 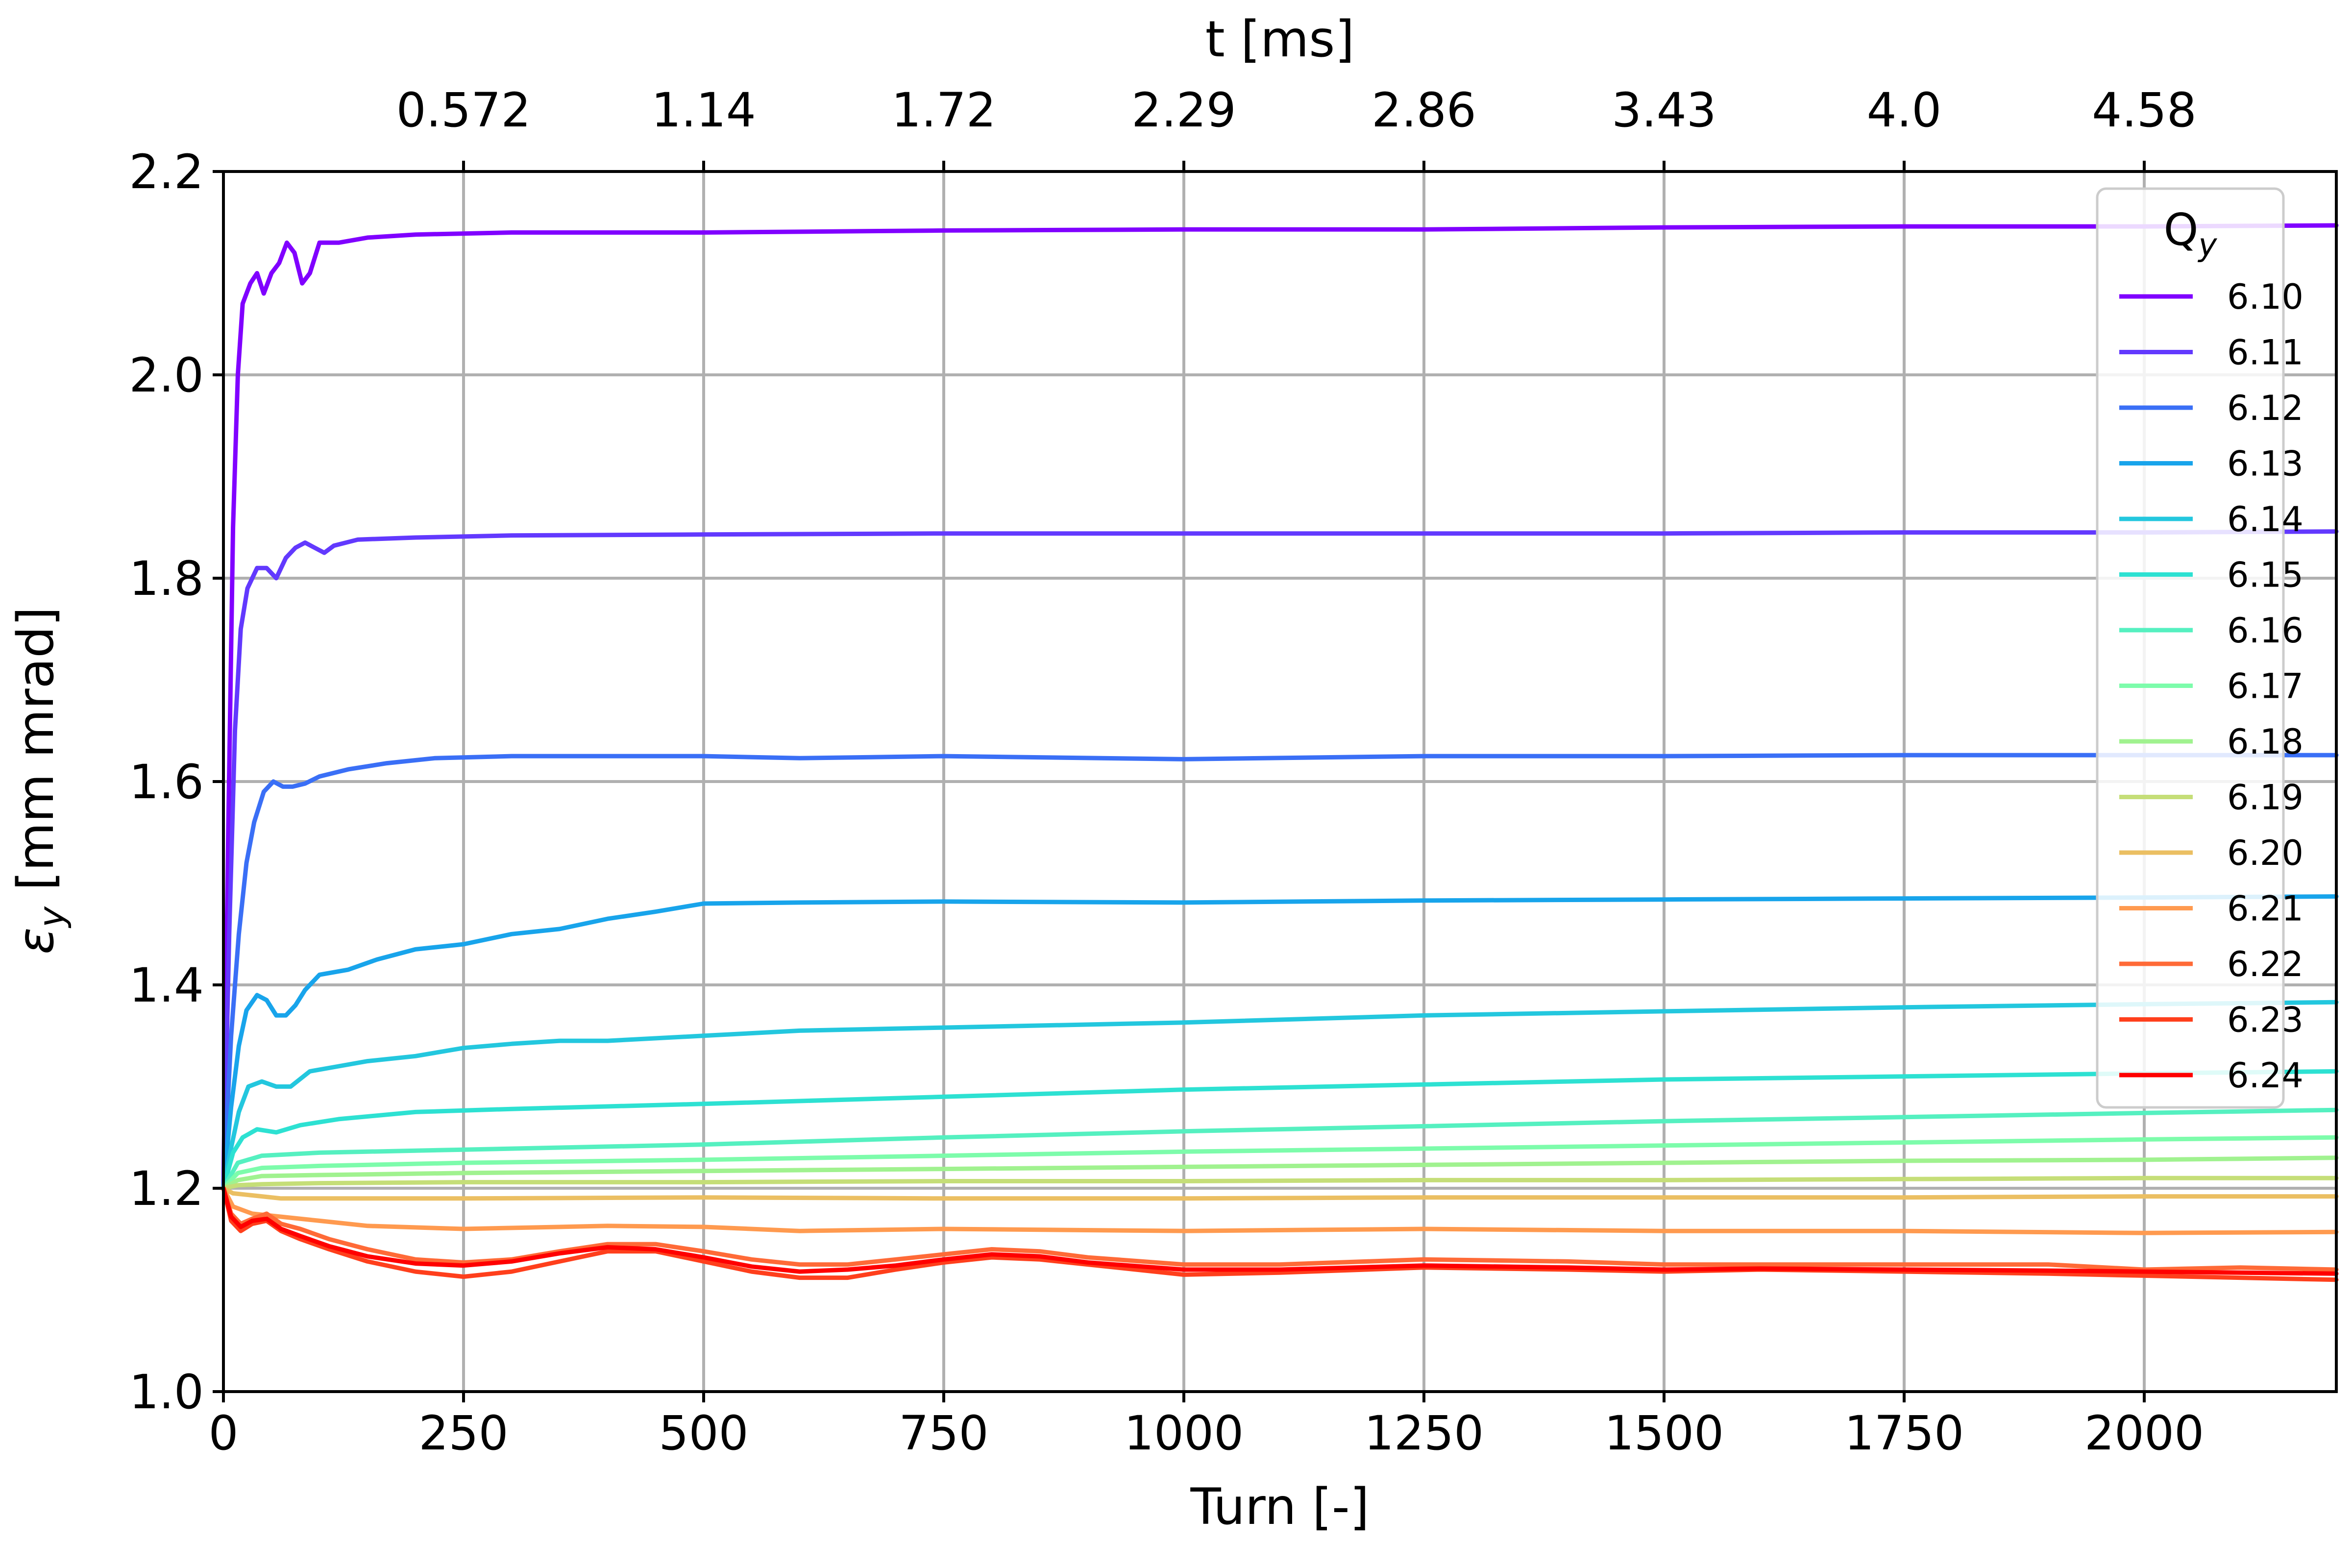 What do you see at coordinates (2265, 964) in the screenshot?
I see `legend-label: 6.22` at bounding box center [2265, 964].